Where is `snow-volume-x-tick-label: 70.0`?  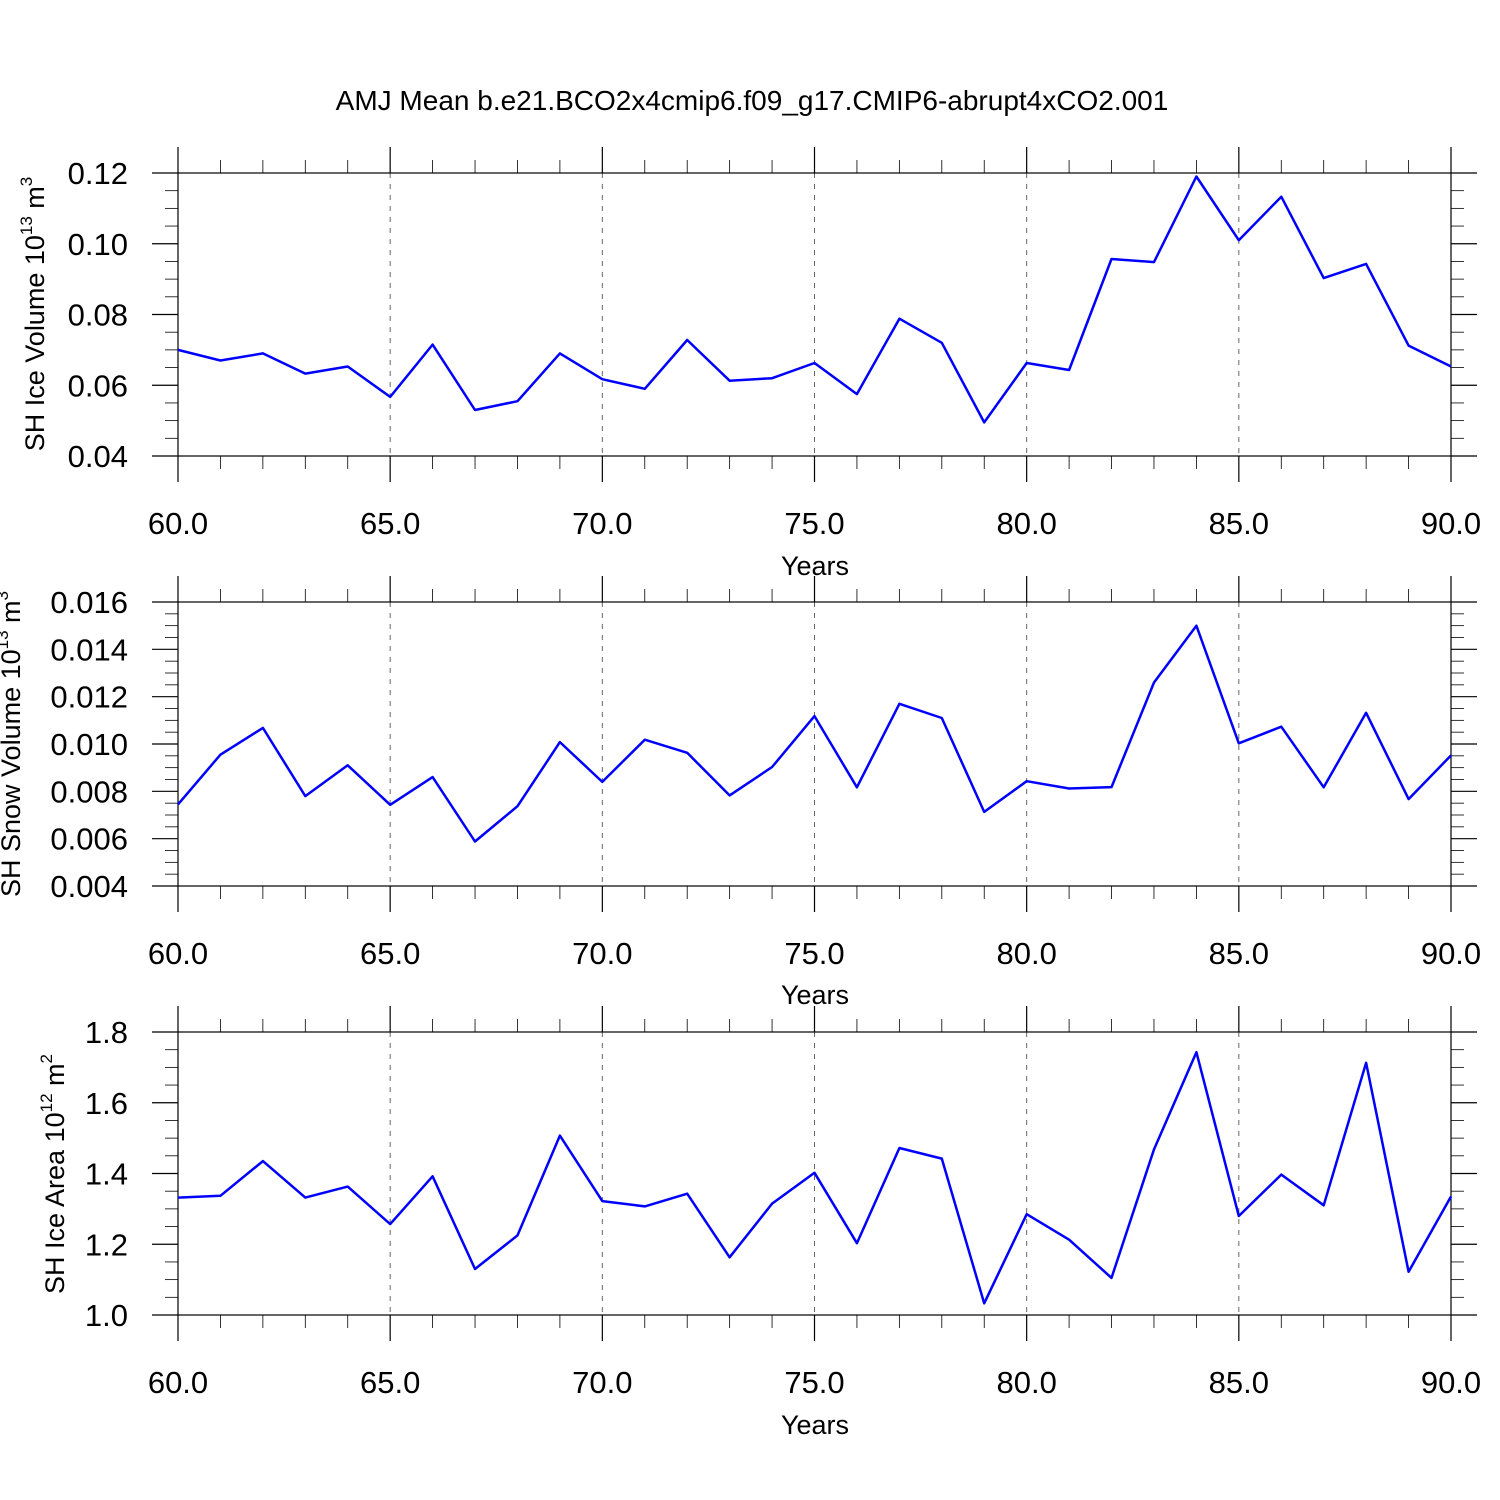
snow-volume-x-tick-label: 70.0 is located at coordinates (602, 953).